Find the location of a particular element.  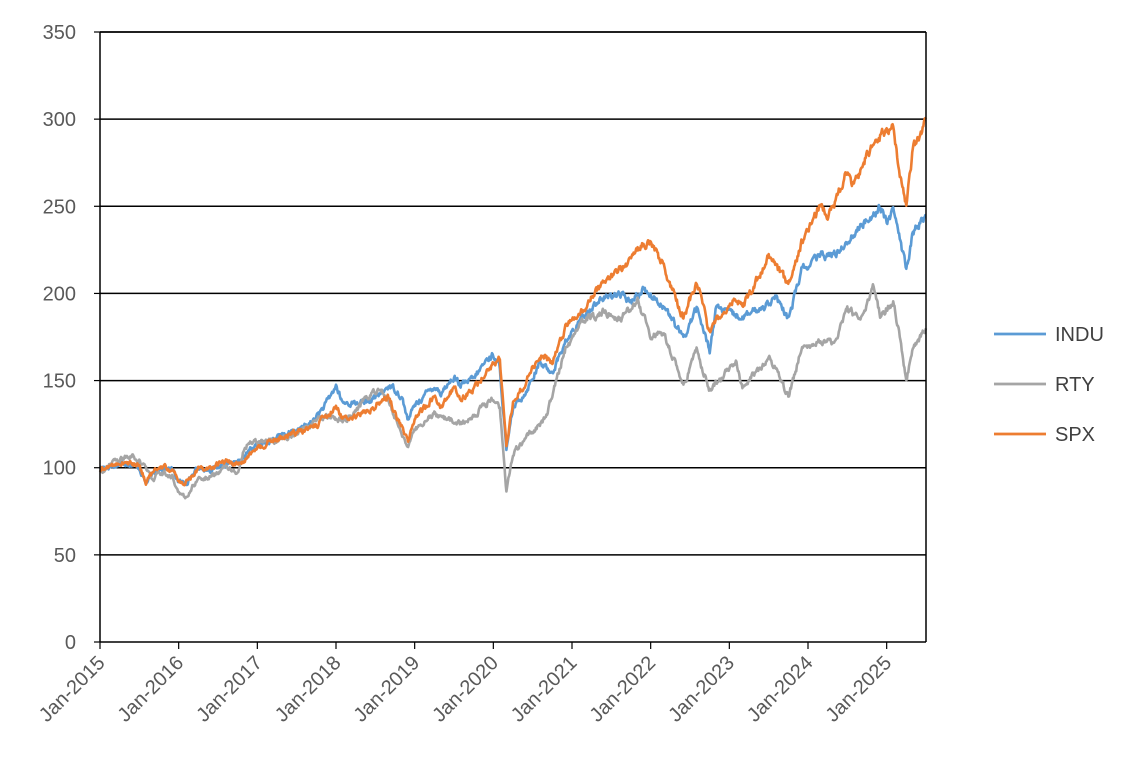

x-tick-label: Jan-2023 is located at coordinates (701, 689).